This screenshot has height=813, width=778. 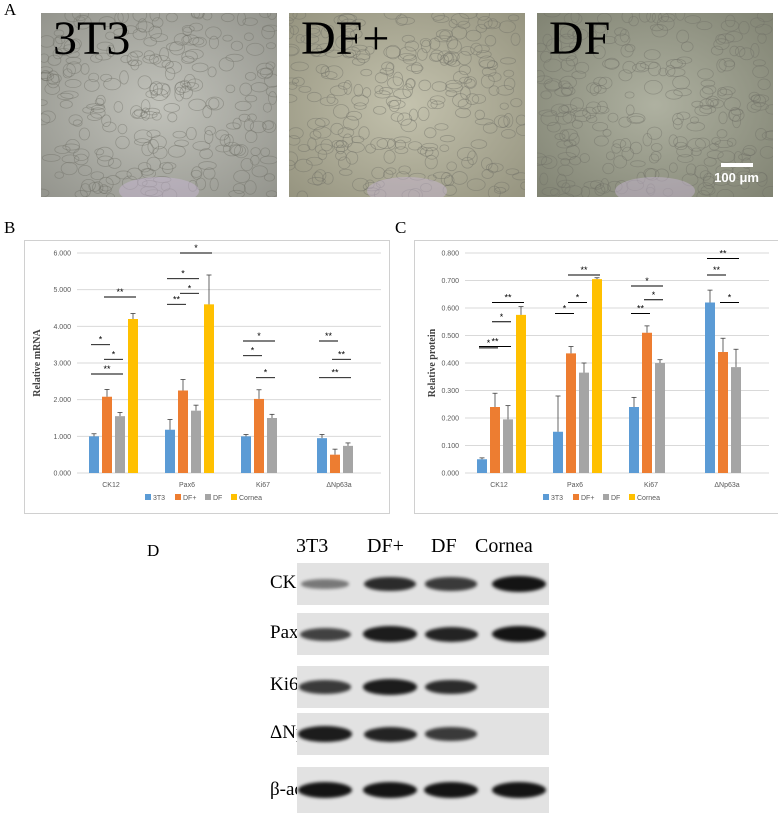 I want to click on y-axis-label: Relative protein, so click(x=432, y=362).